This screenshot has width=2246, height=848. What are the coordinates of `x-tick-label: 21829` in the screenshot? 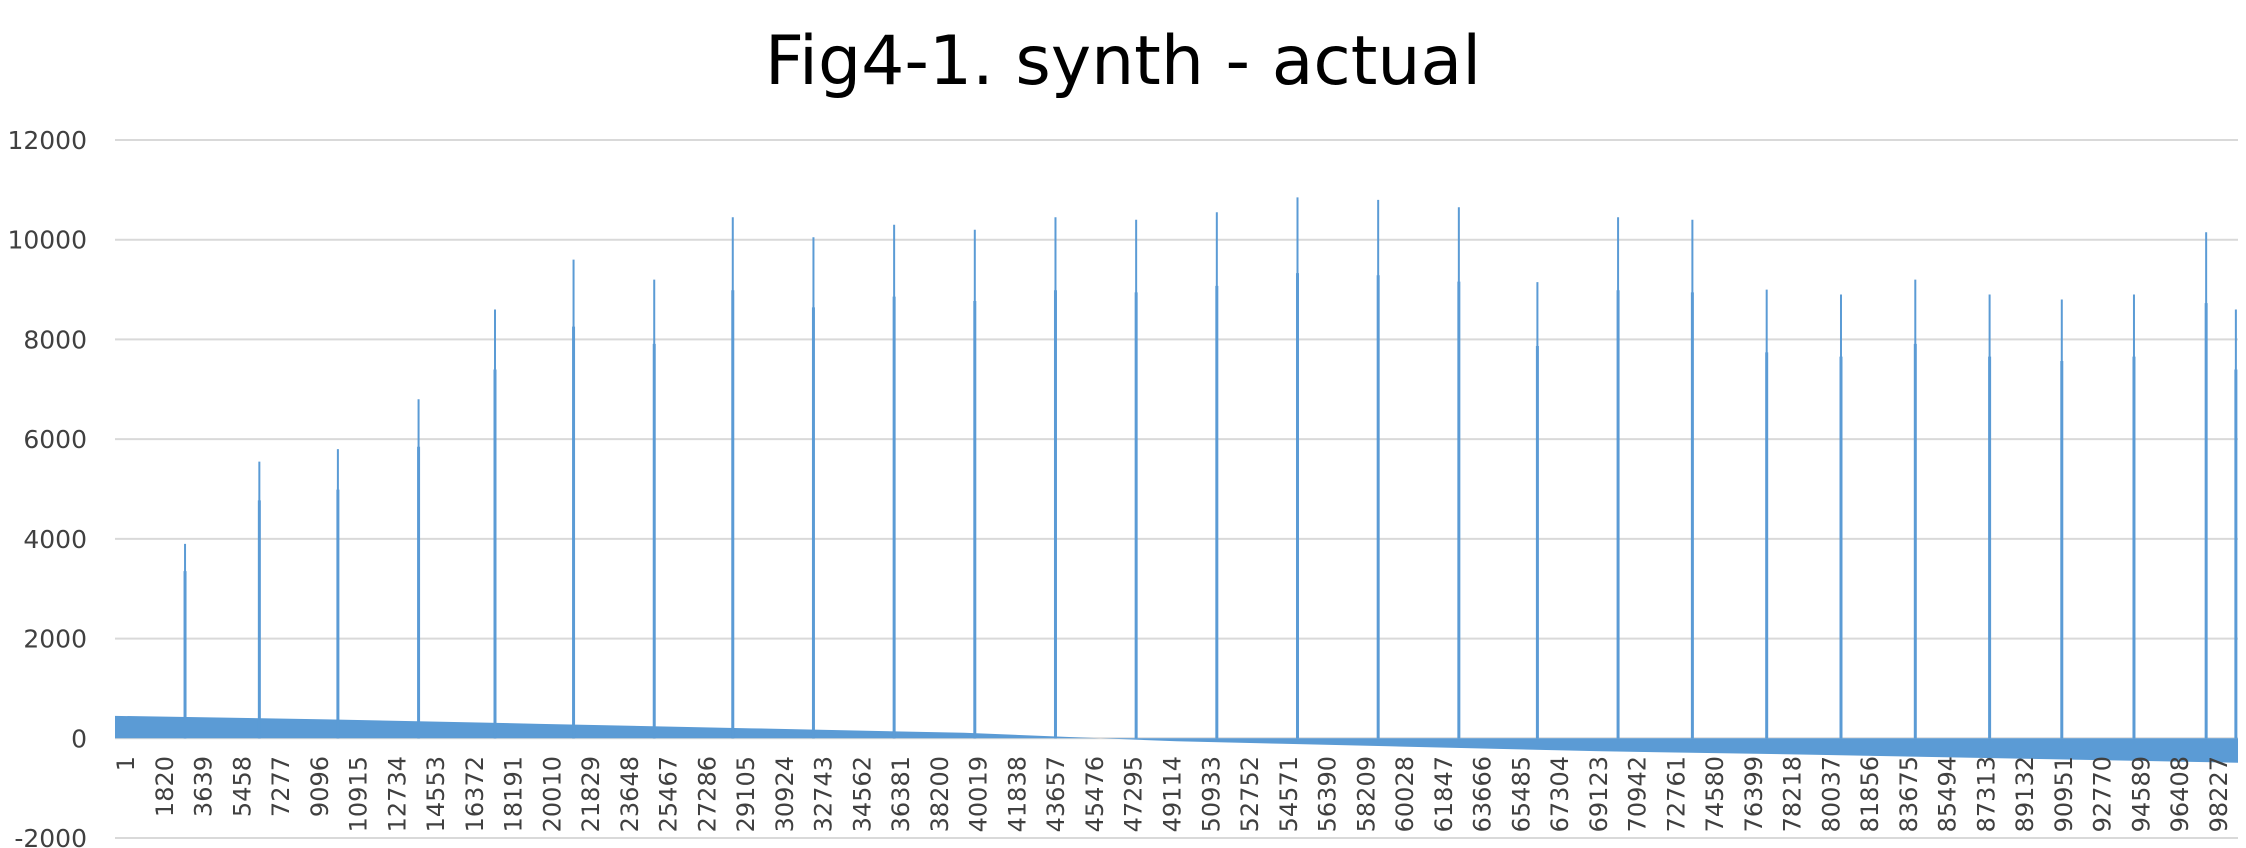 It's located at (591, 794).